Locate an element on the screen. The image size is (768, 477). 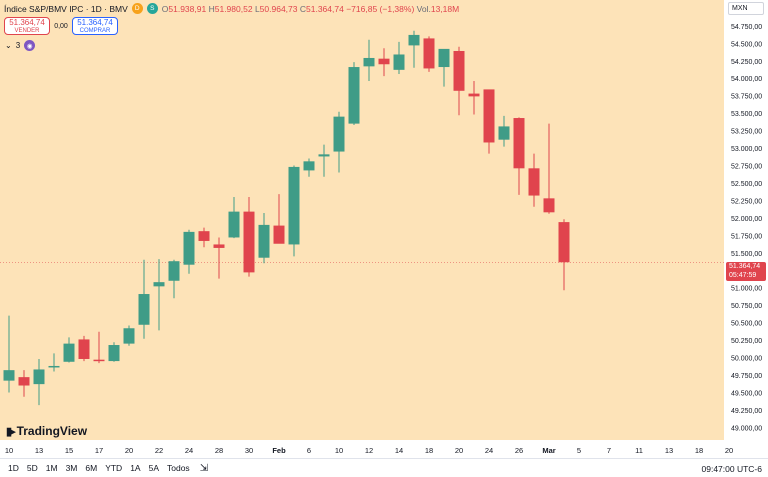
timeframe-1m: 1M is located at coordinates (51, 468).